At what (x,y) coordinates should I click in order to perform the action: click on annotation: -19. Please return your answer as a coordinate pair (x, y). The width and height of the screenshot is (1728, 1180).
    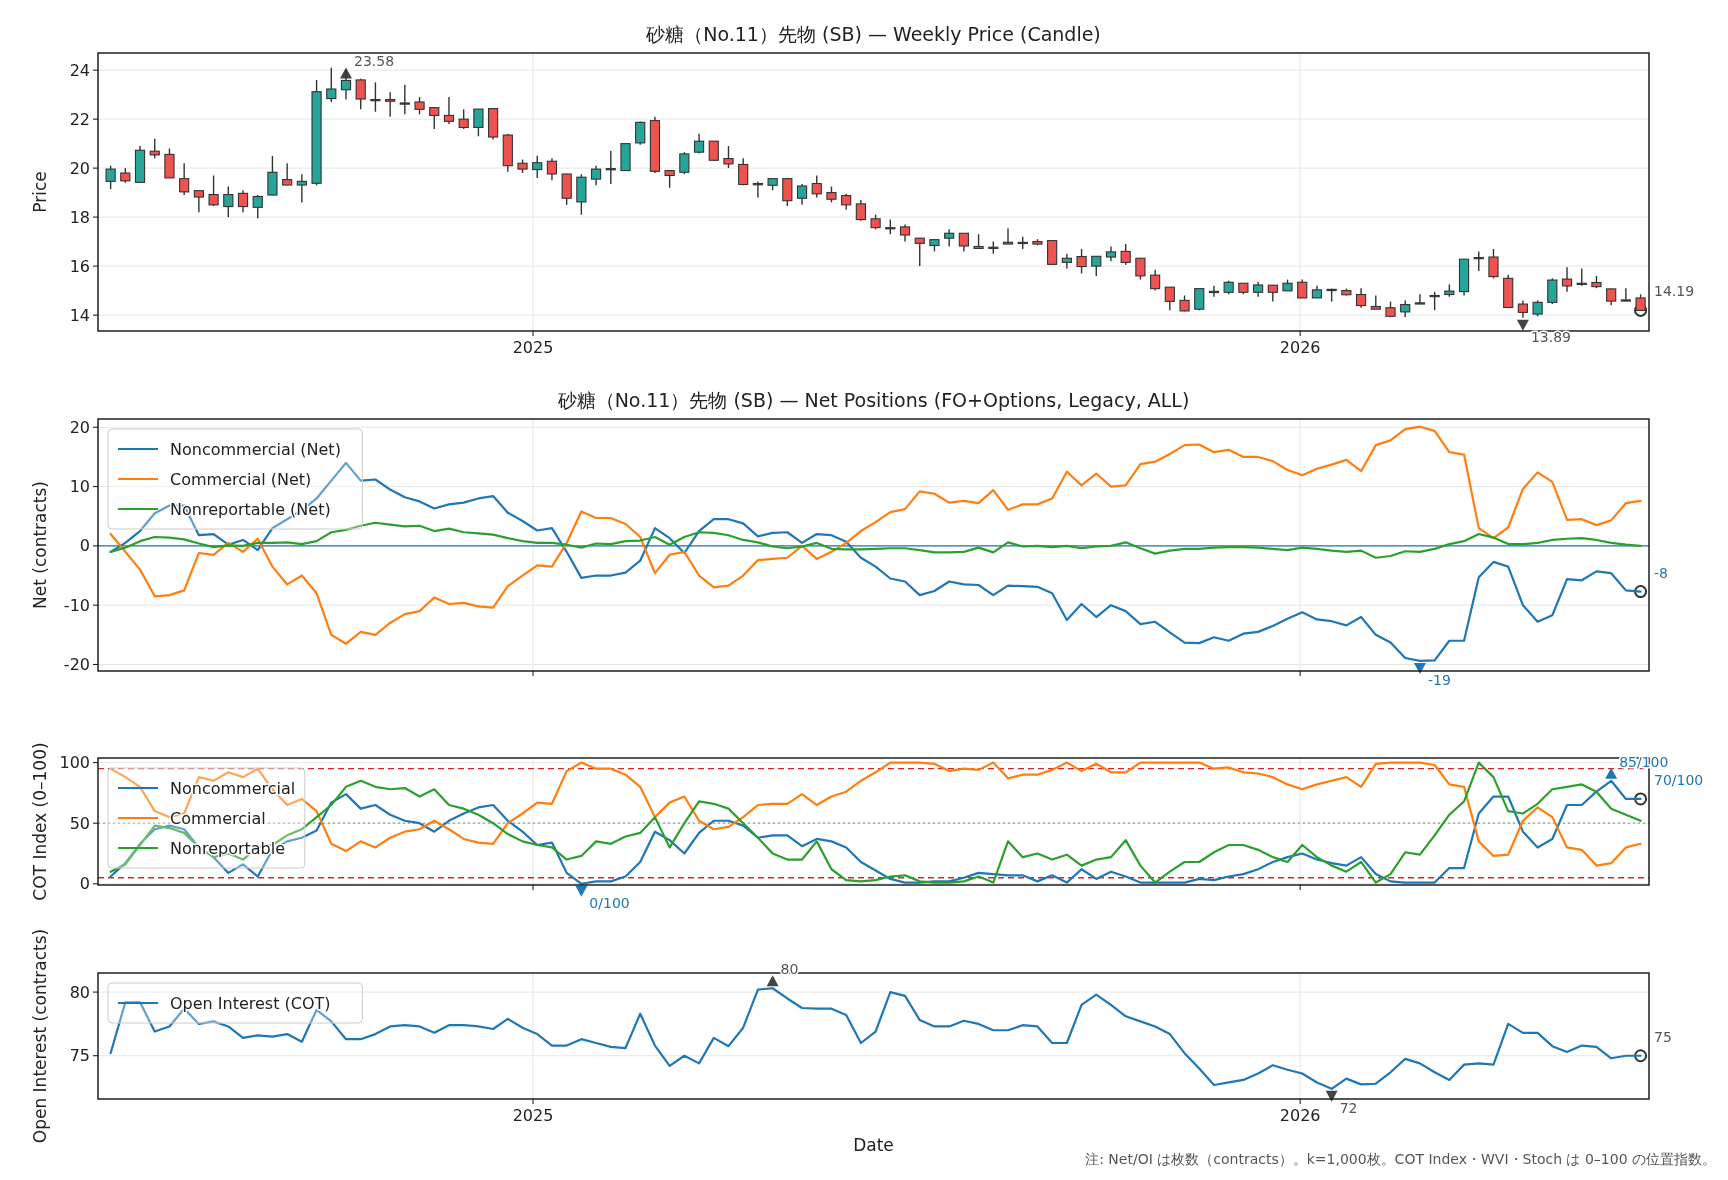
    Looking at the image, I should click on (1439, 679).